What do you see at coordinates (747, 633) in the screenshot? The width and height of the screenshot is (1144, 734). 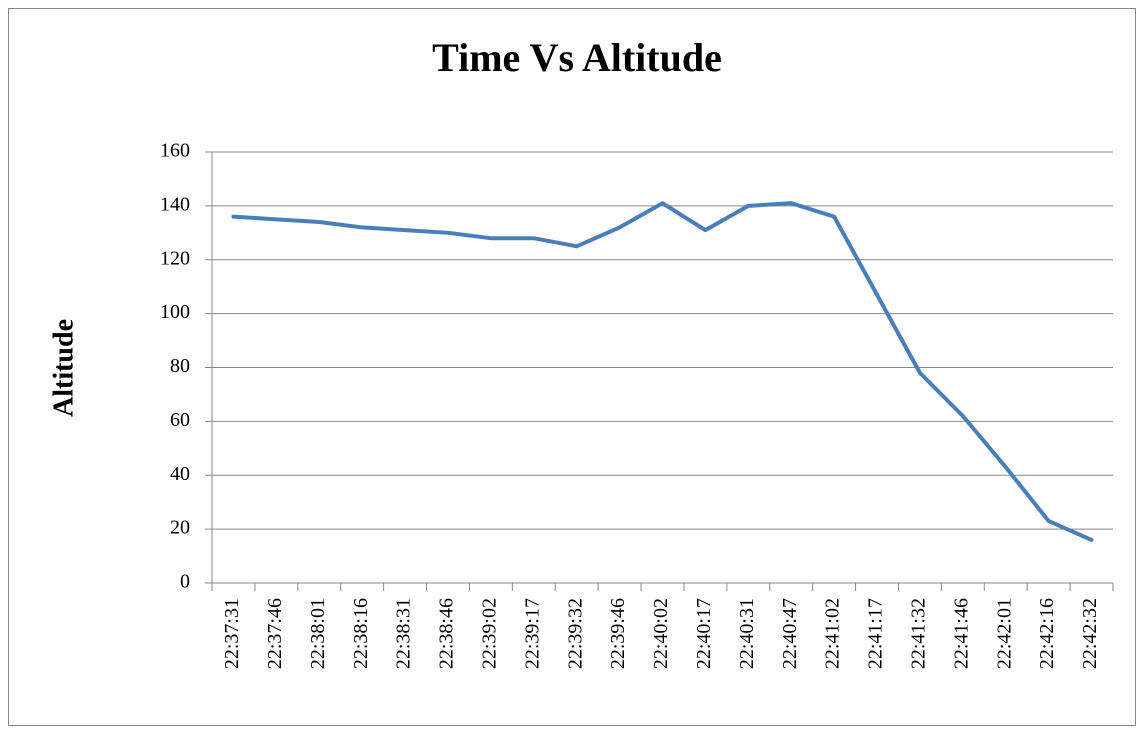 I see `x-tick-label: 22:40:31` at bounding box center [747, 633].